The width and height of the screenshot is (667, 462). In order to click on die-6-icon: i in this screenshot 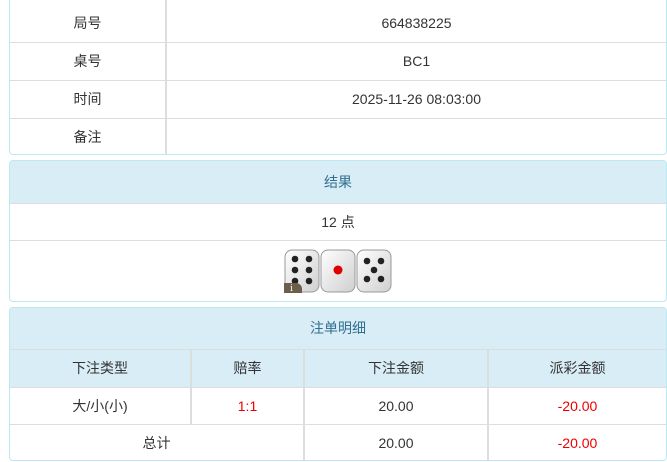, I will do `click(302, 271)`.